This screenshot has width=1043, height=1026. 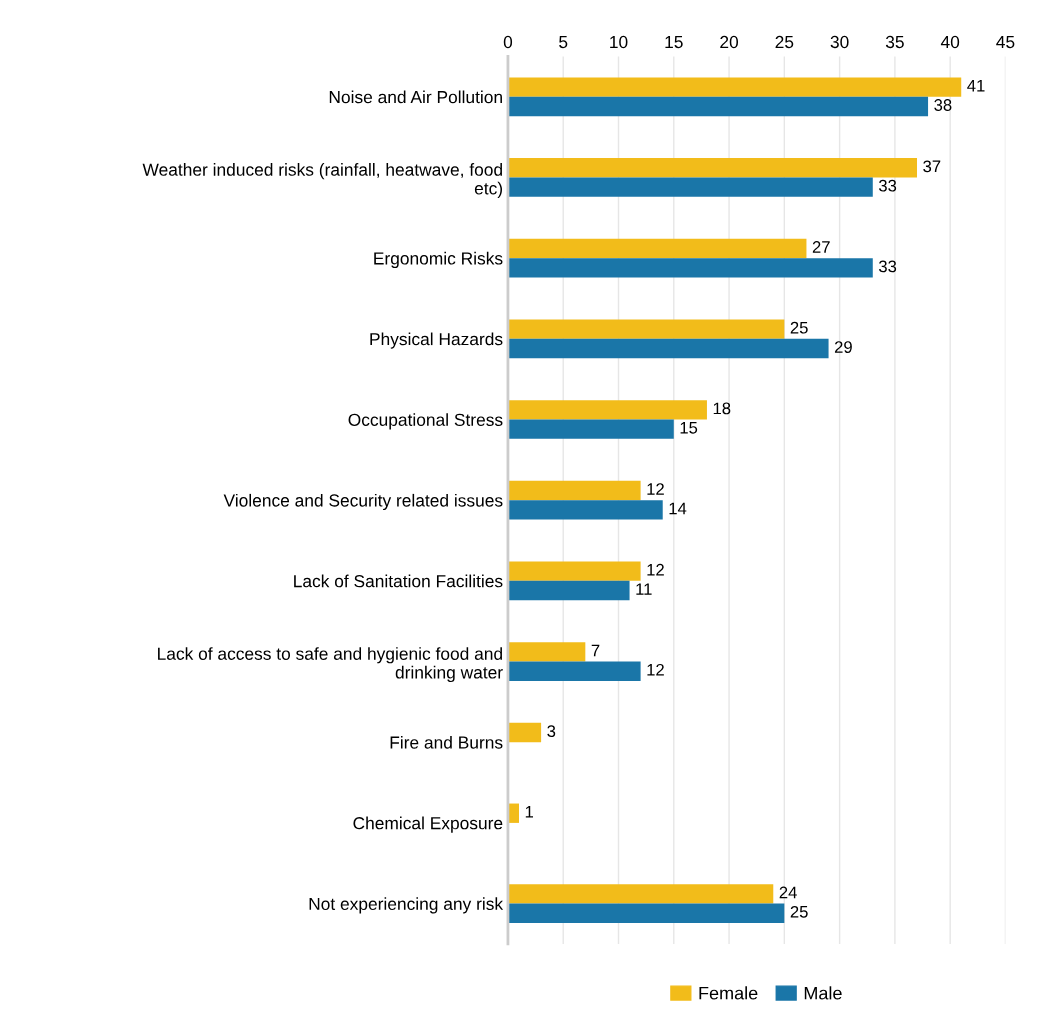 What do you see at coordinates (529, 812) in the screenshot?
I see `data-label: 1` at bounding box center [529, 812].